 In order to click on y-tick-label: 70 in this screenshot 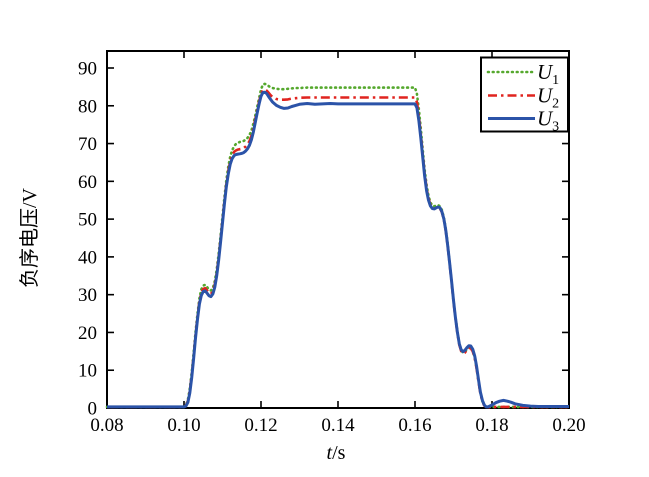, I will do `click(87, 144)`.